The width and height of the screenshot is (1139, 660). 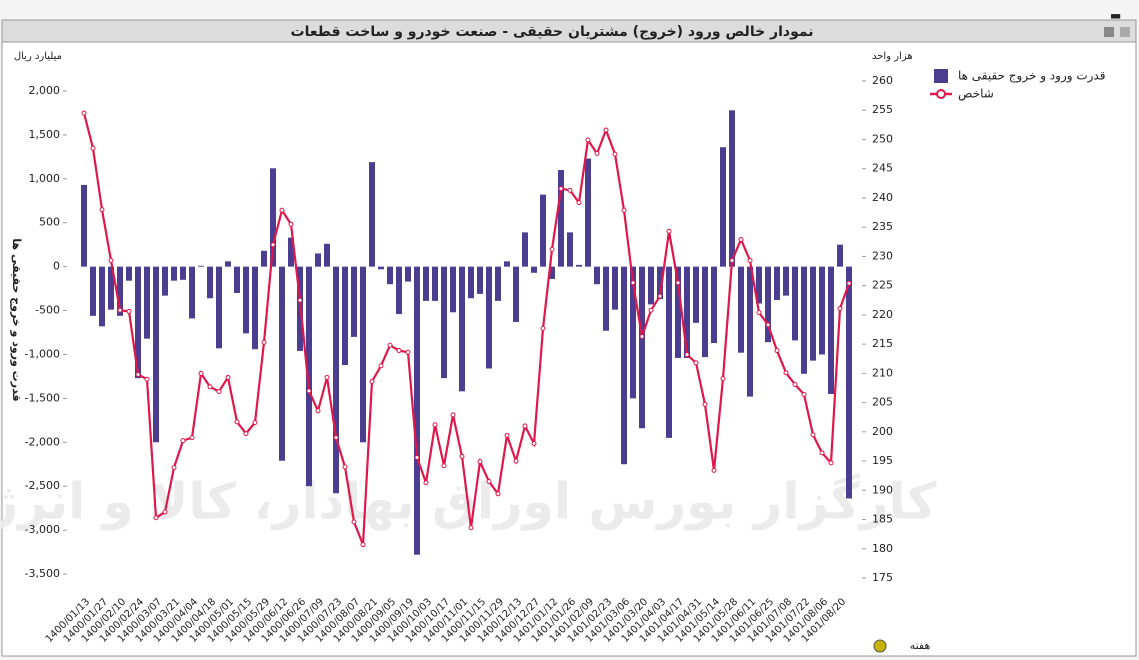 What do you see at coordinates (1115, 16) in the screenshot?
I see `minimize: ▬` at bounding box center [1115, 16].